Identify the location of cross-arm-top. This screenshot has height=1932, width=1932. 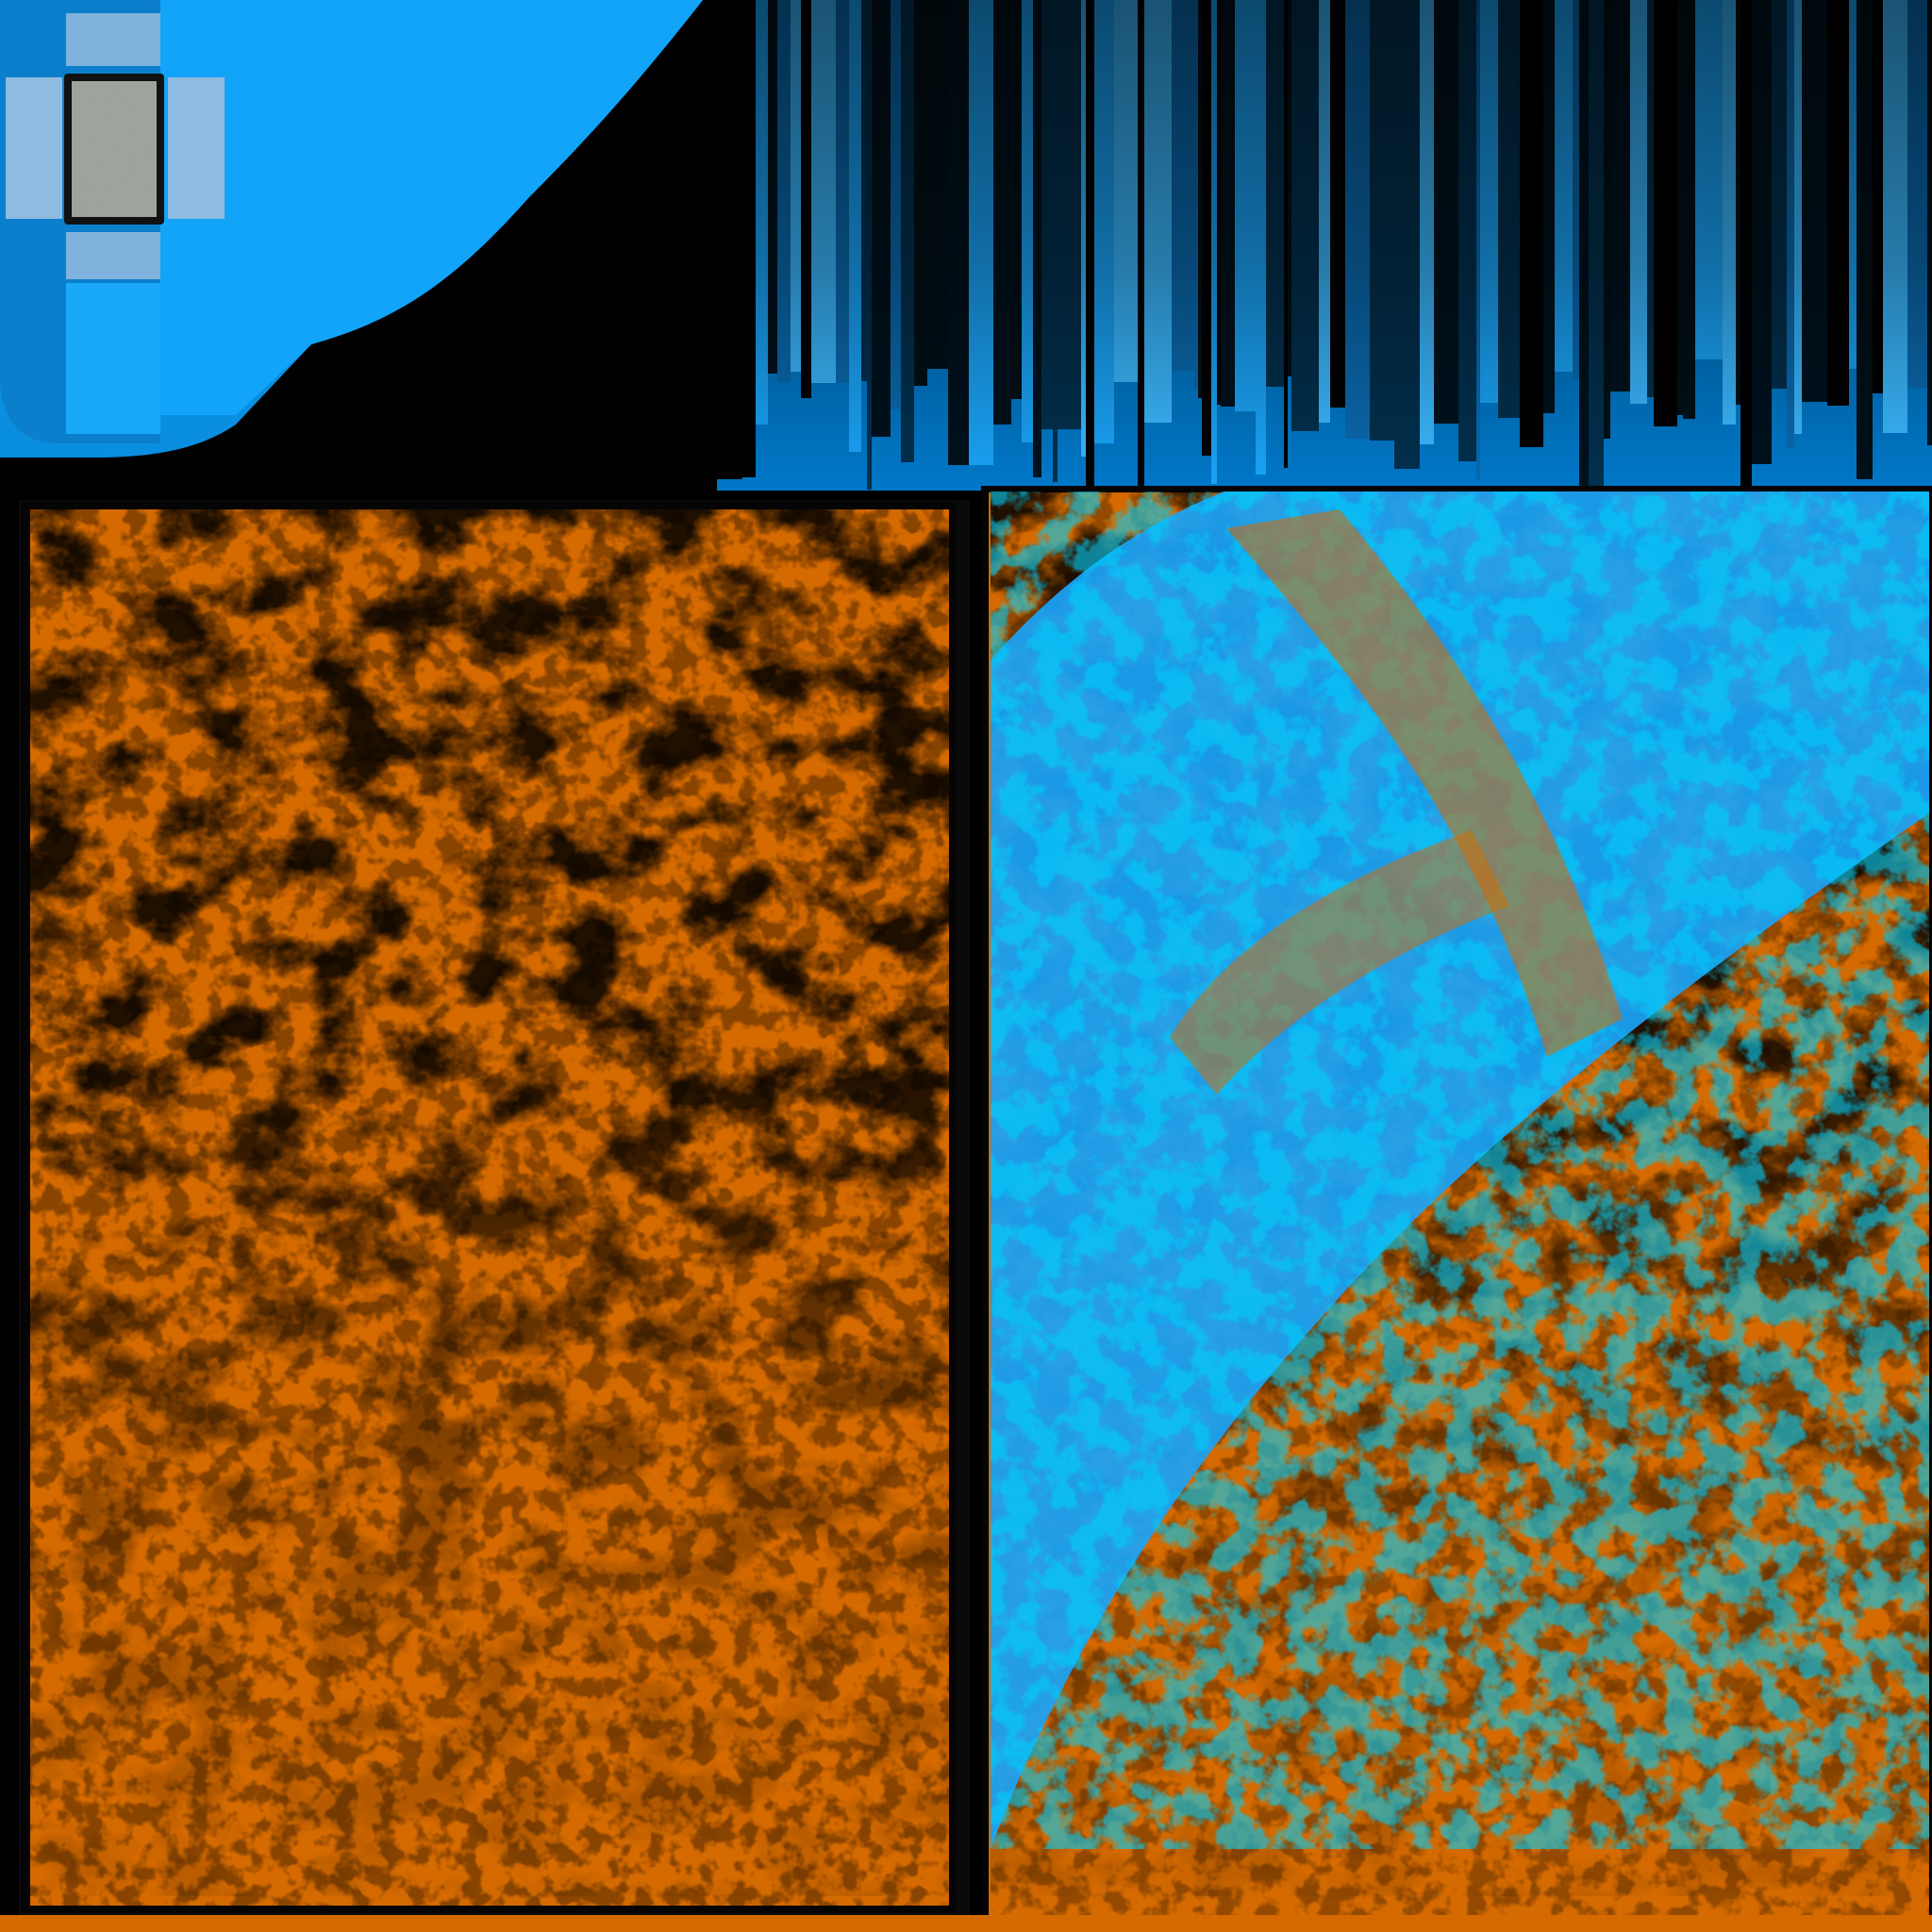
(113, 39).